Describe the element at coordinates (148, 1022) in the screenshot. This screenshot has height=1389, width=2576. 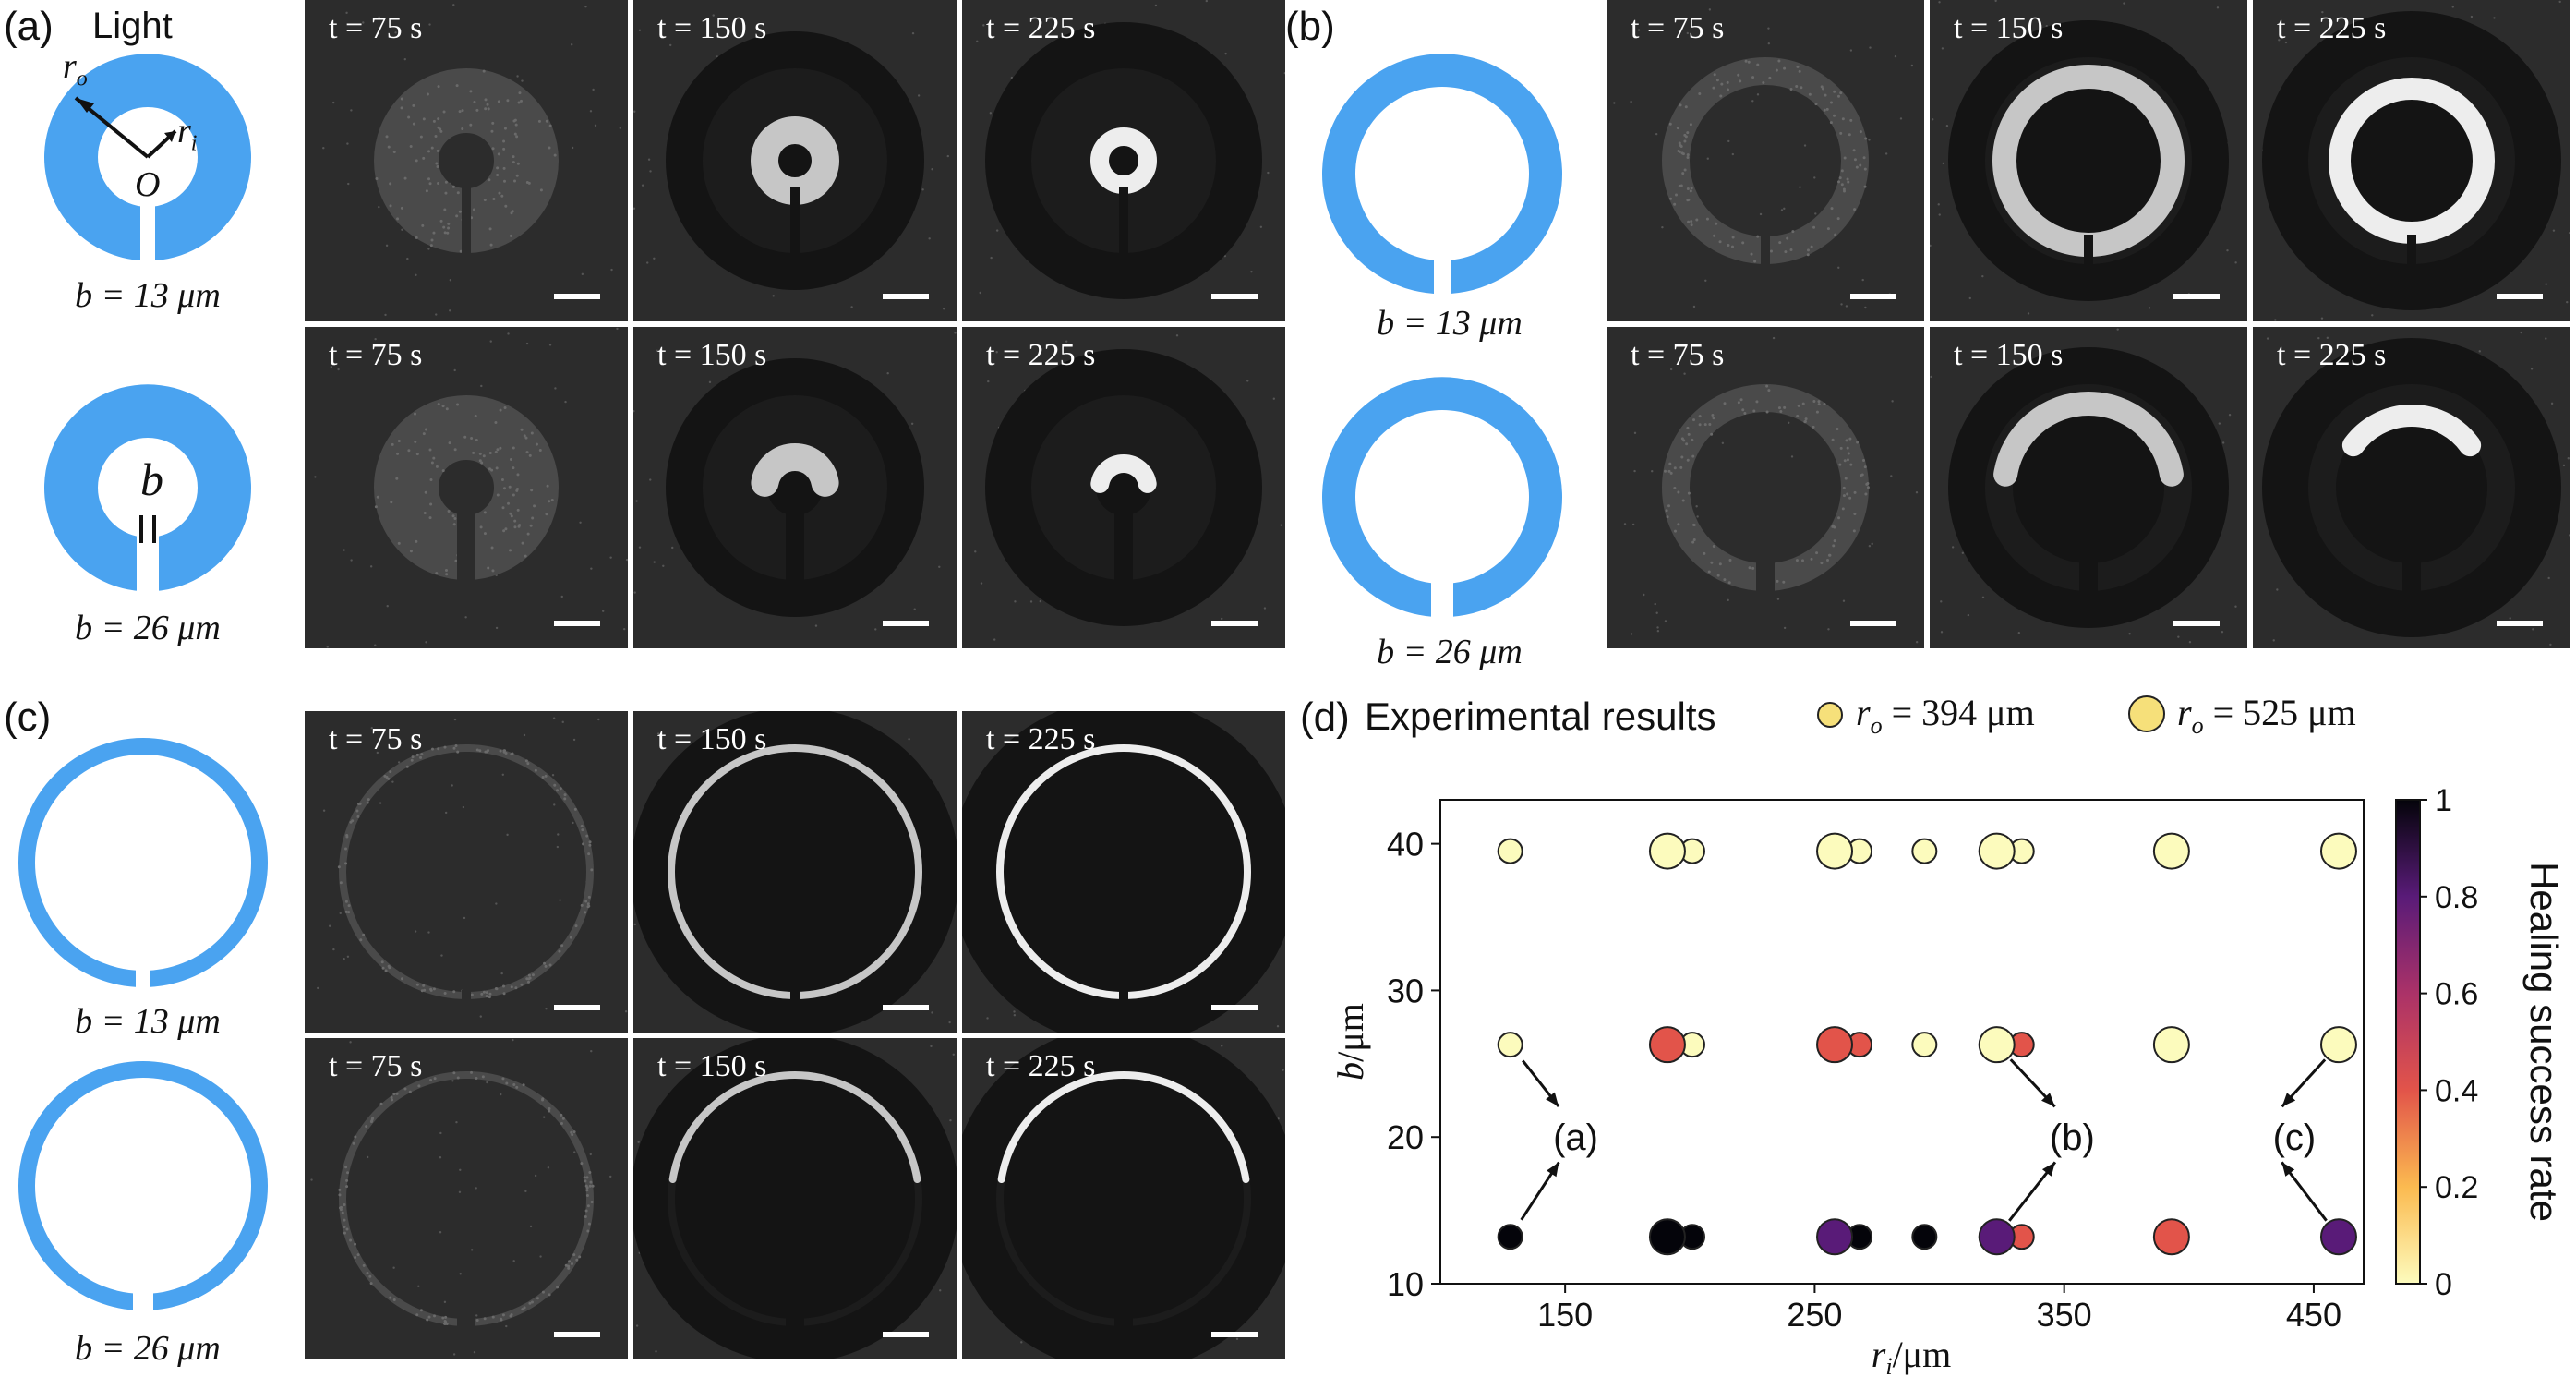
I see `b-label-c-top: b = 13 μm` at that location.